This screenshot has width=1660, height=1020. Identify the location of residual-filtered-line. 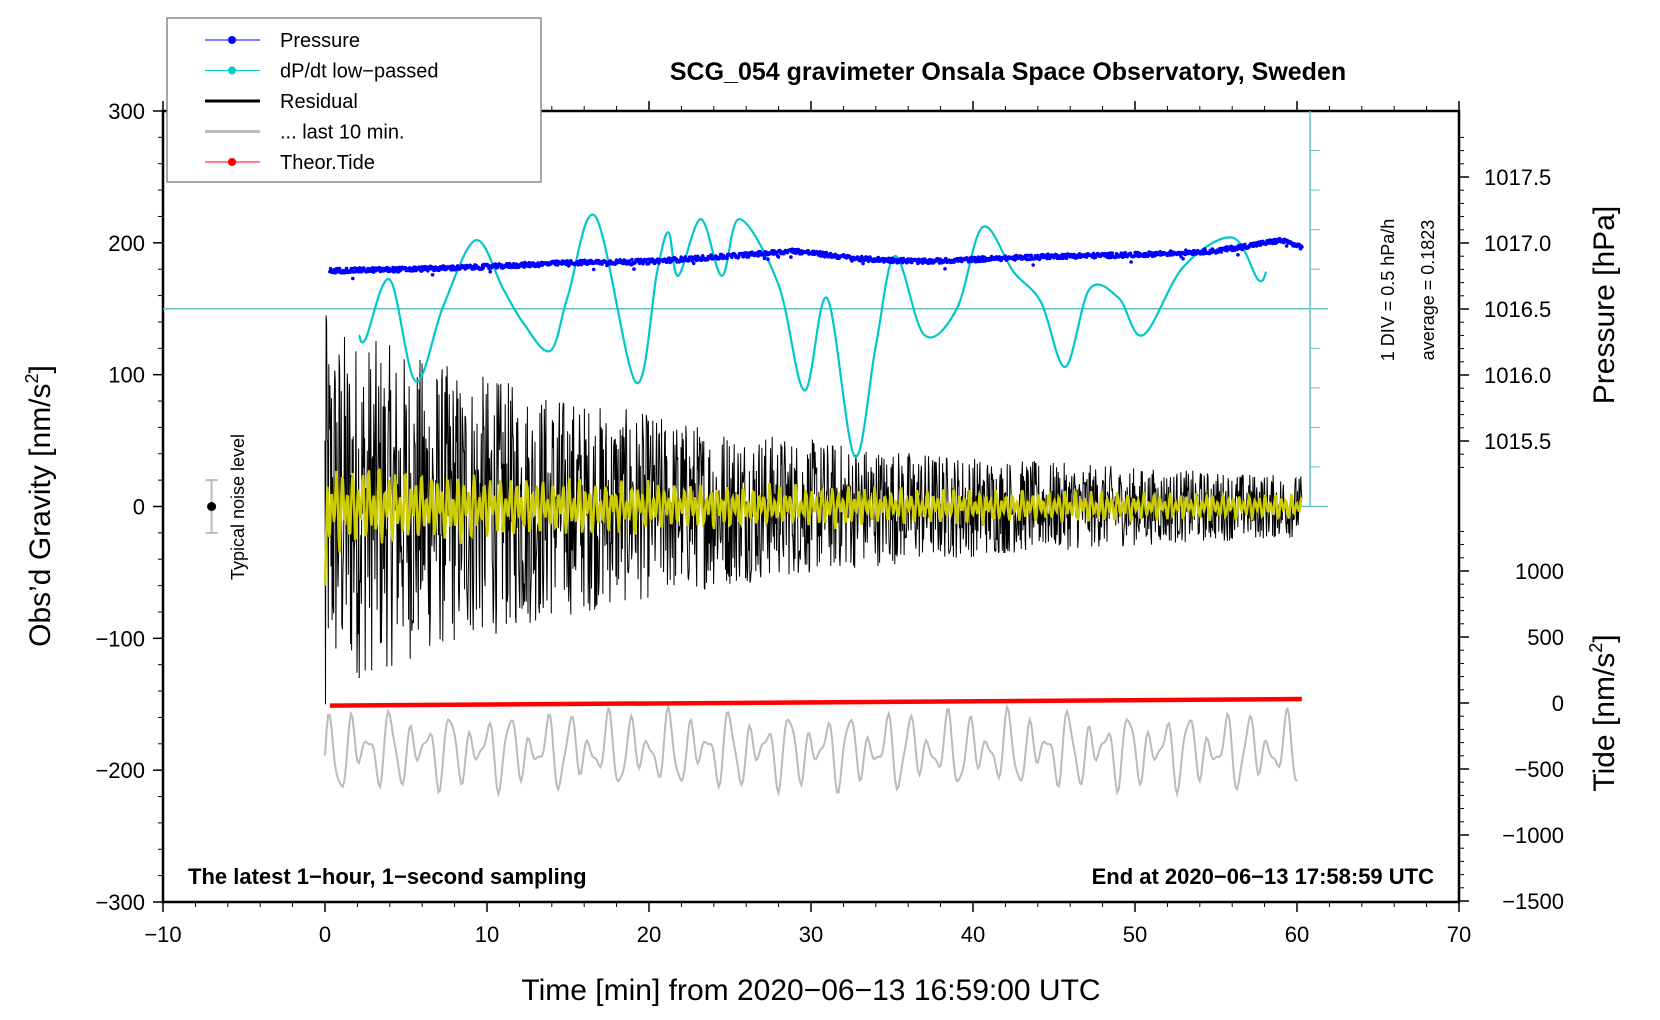
(813, 527).